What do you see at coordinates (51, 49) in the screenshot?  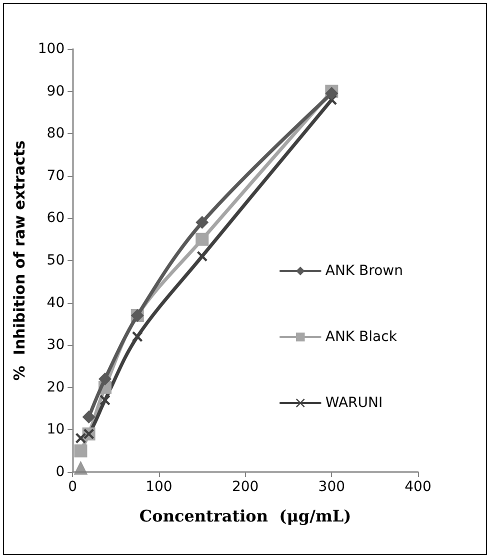 I see `y-tick-label: 100` at bounding box center [51, 49].